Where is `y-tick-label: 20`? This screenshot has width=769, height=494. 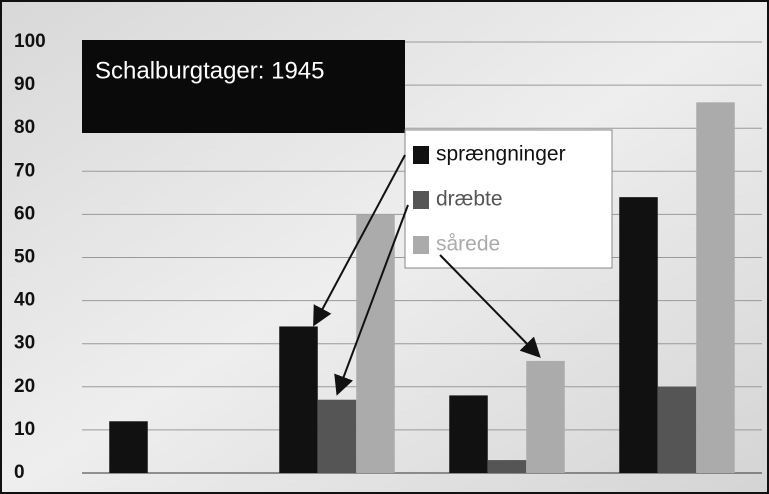 y-tick-label: 20 is located at coordinates (24, 386).